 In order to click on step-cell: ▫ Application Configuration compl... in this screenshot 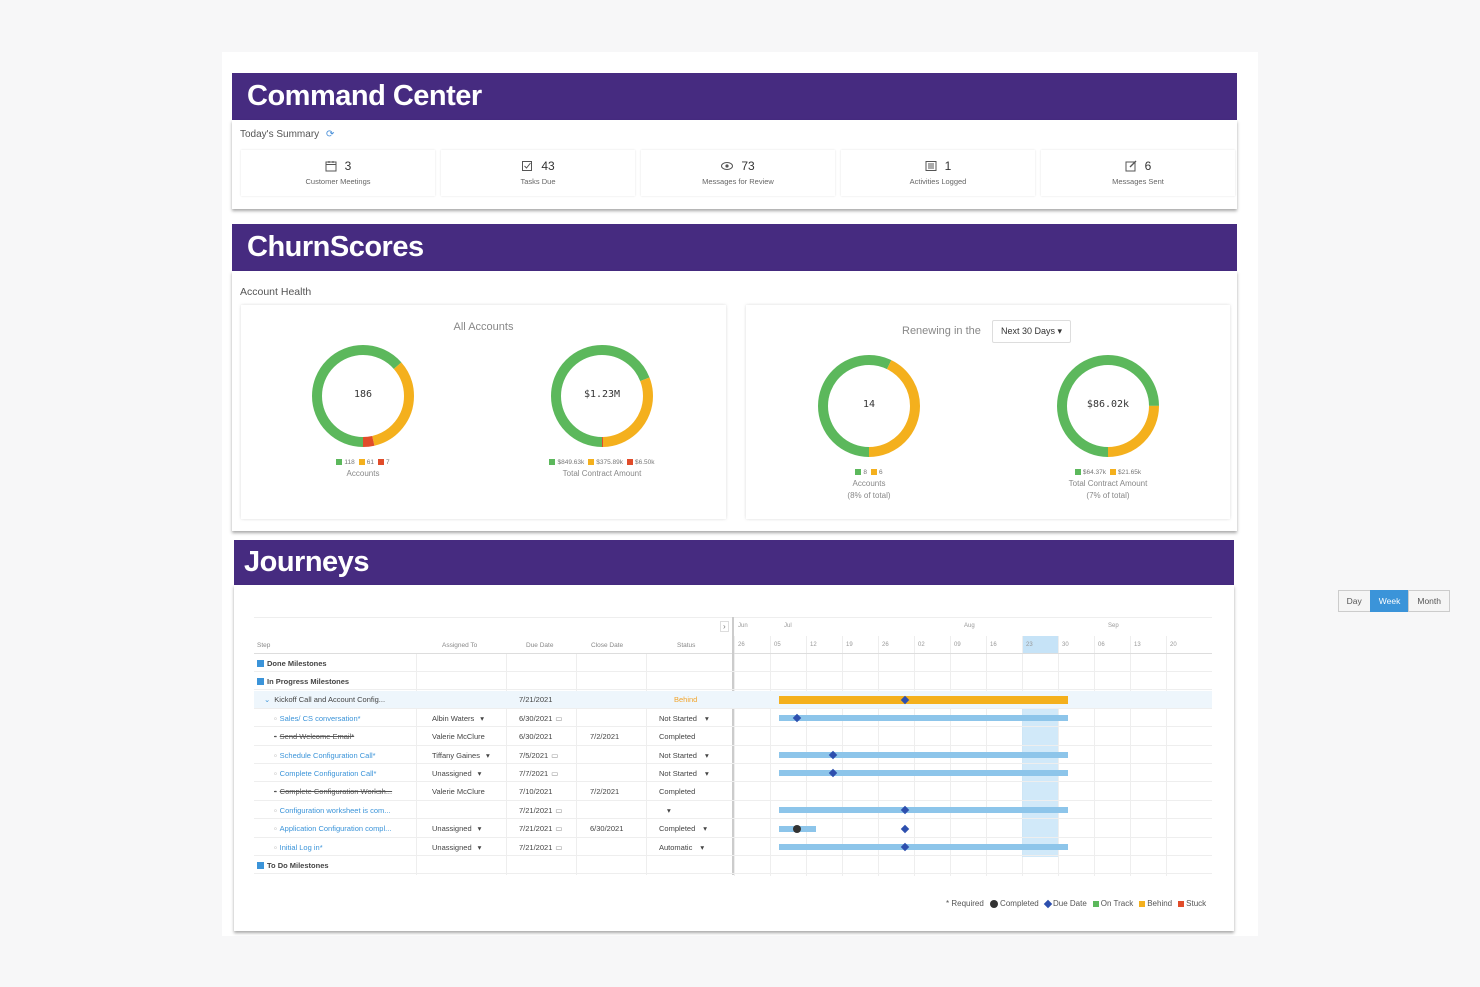, I will do `click(332, 829)`.